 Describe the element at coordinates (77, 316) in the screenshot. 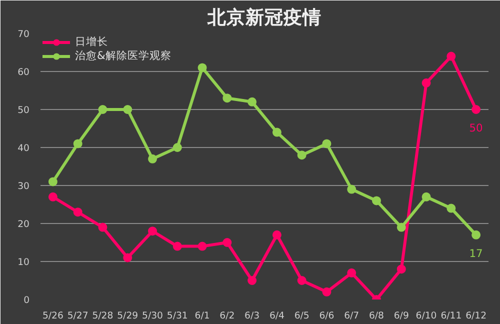

I see `x-tick-label: 5/27` at that location.